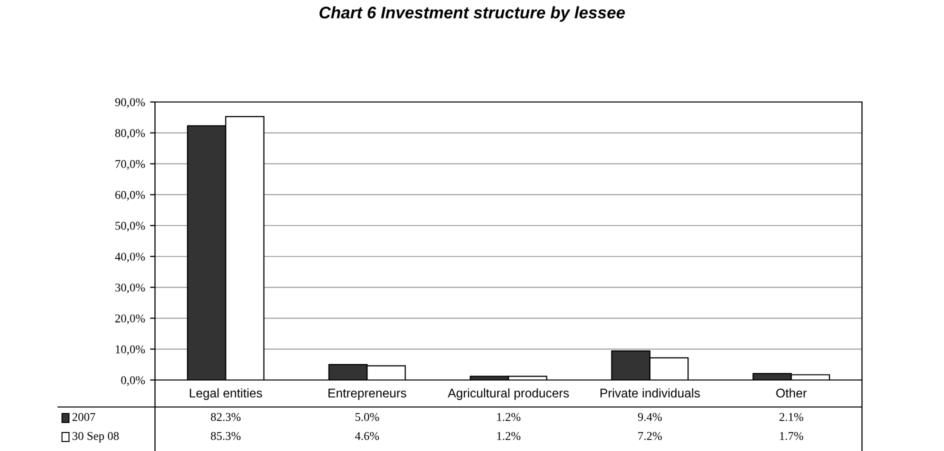 The width and height of the screenshot is (944, 451). Describe the element at coordinates (367, 417) in the screenshot. I see `data-label: 5.0%` at that location.